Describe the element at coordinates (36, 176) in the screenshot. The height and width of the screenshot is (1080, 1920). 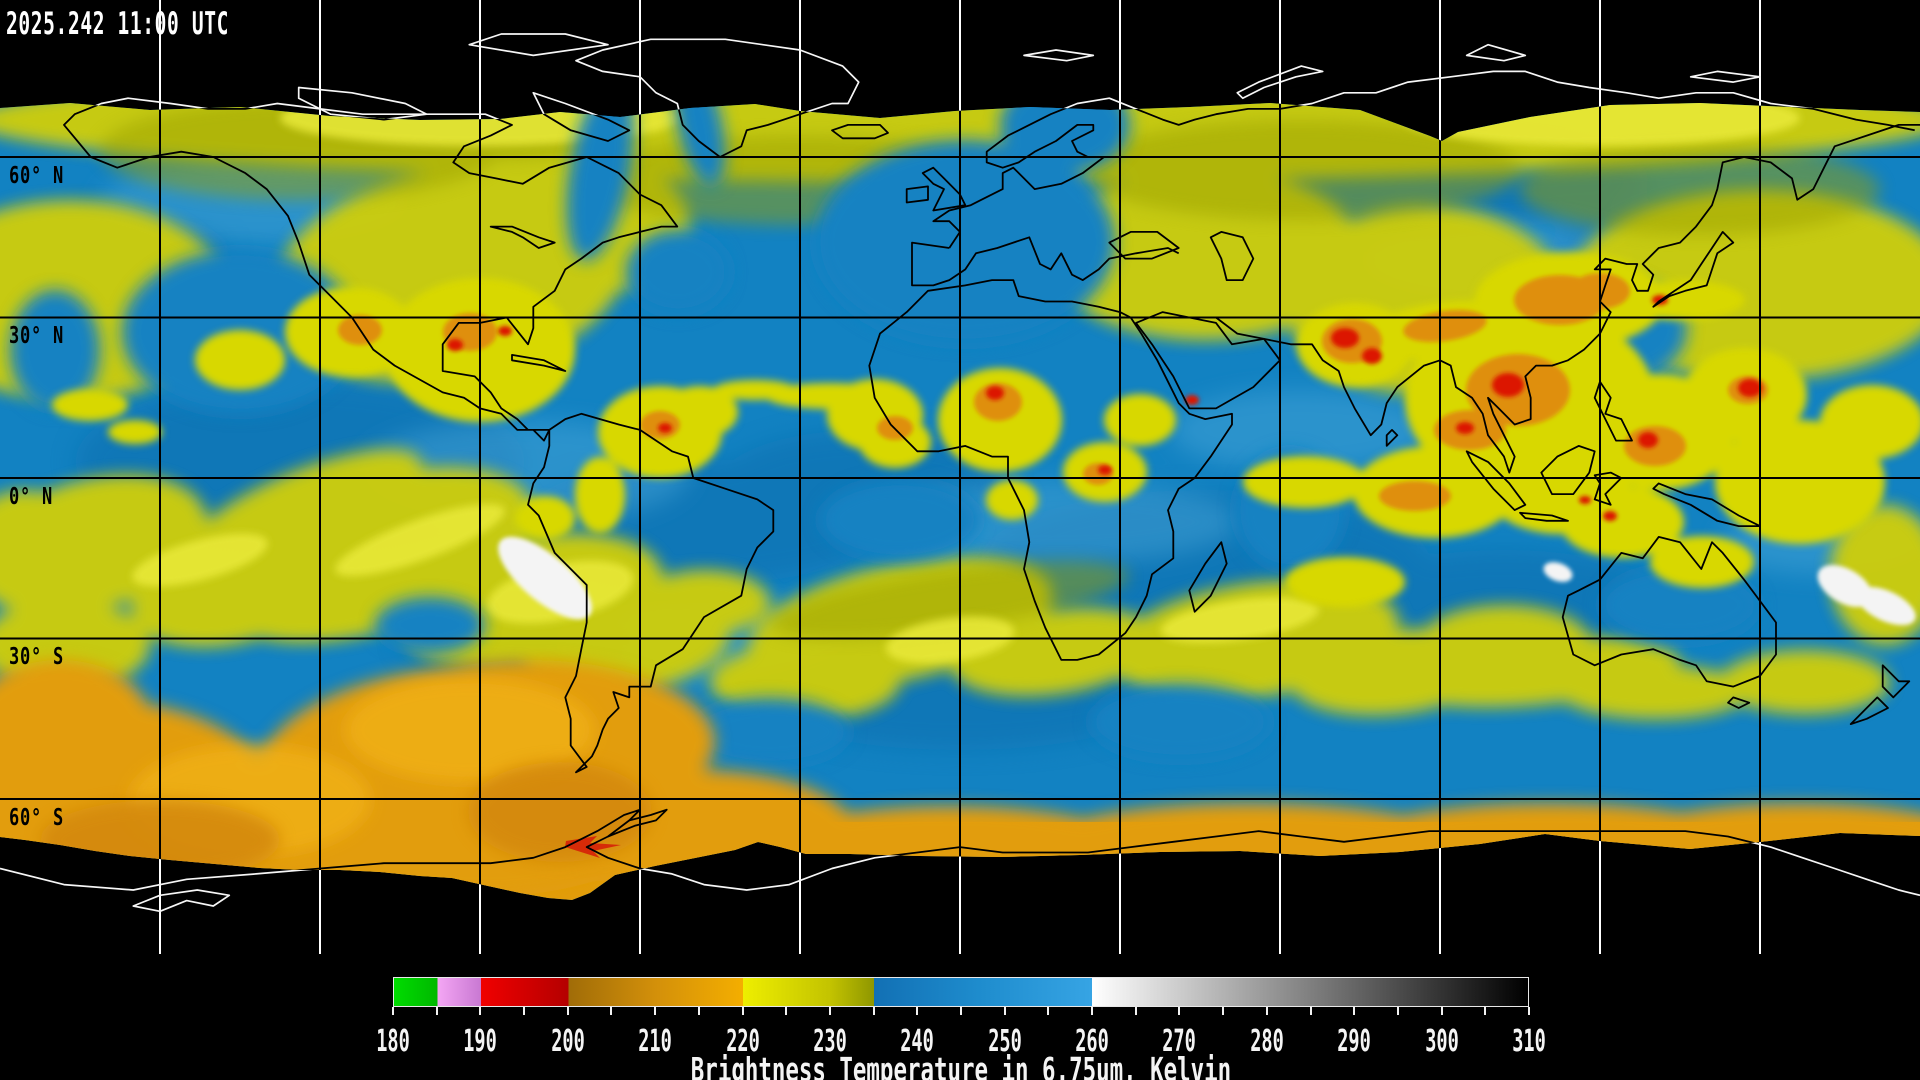
I see `latitude-label-60n: 60° N` at that location.